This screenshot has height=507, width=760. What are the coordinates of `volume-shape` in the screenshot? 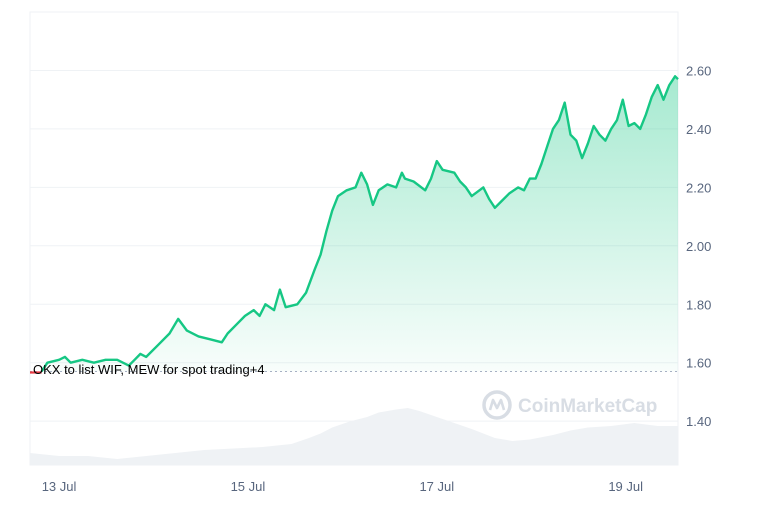 It's located at (354, 436).